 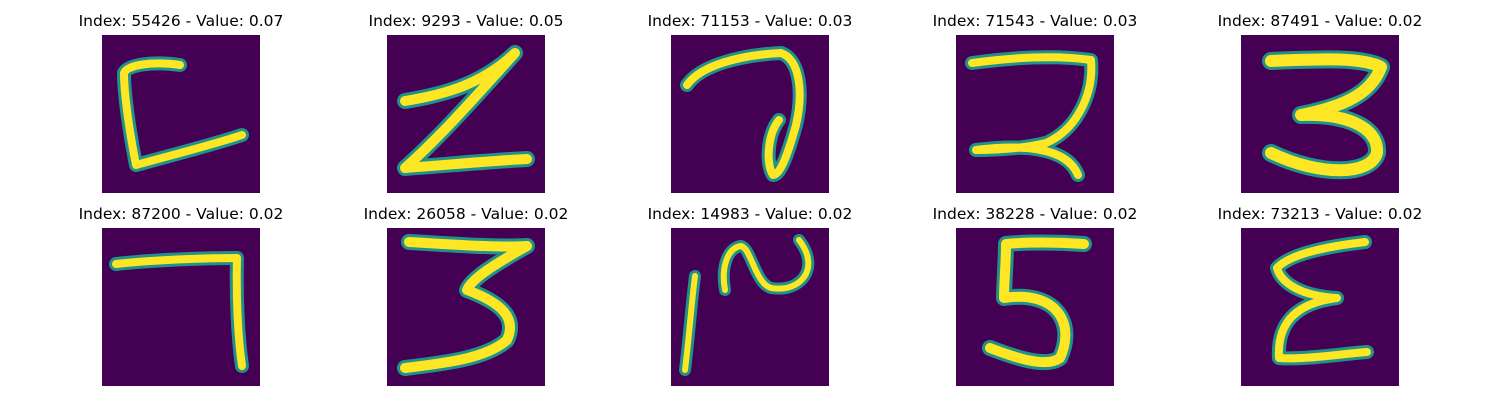 I want to click on panel-title: Index: 71543 - Value: 0.03, so click(x=1035, y=21).